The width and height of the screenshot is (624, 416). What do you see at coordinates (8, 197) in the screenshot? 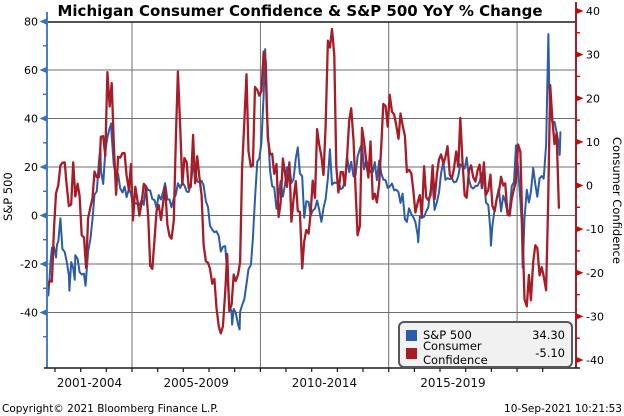
I see `left-axis-title: S&P 500` at bounding box center [8, 197].